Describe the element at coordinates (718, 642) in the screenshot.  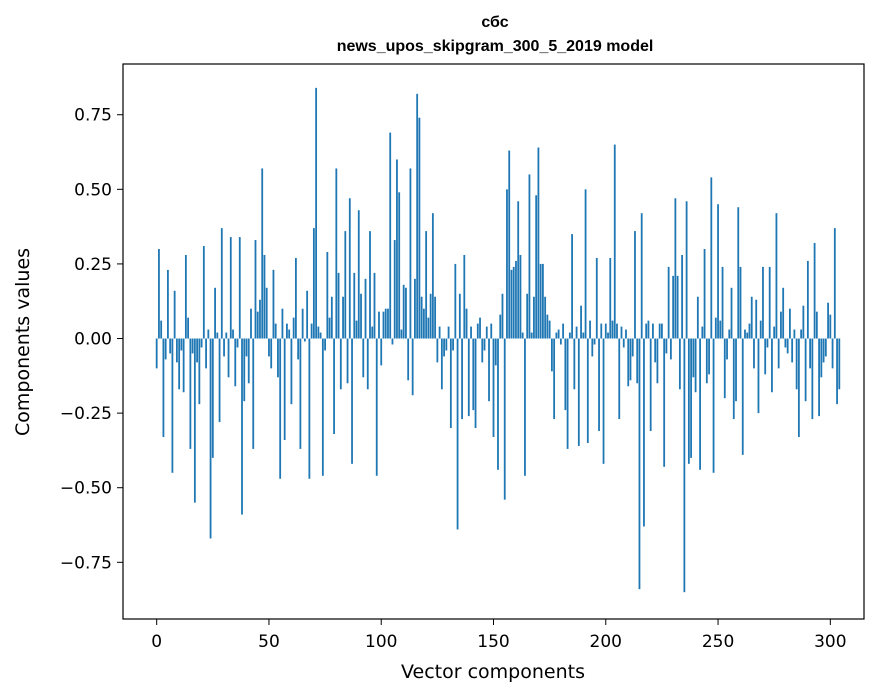
I see `x-tick-label: 250` at that location.